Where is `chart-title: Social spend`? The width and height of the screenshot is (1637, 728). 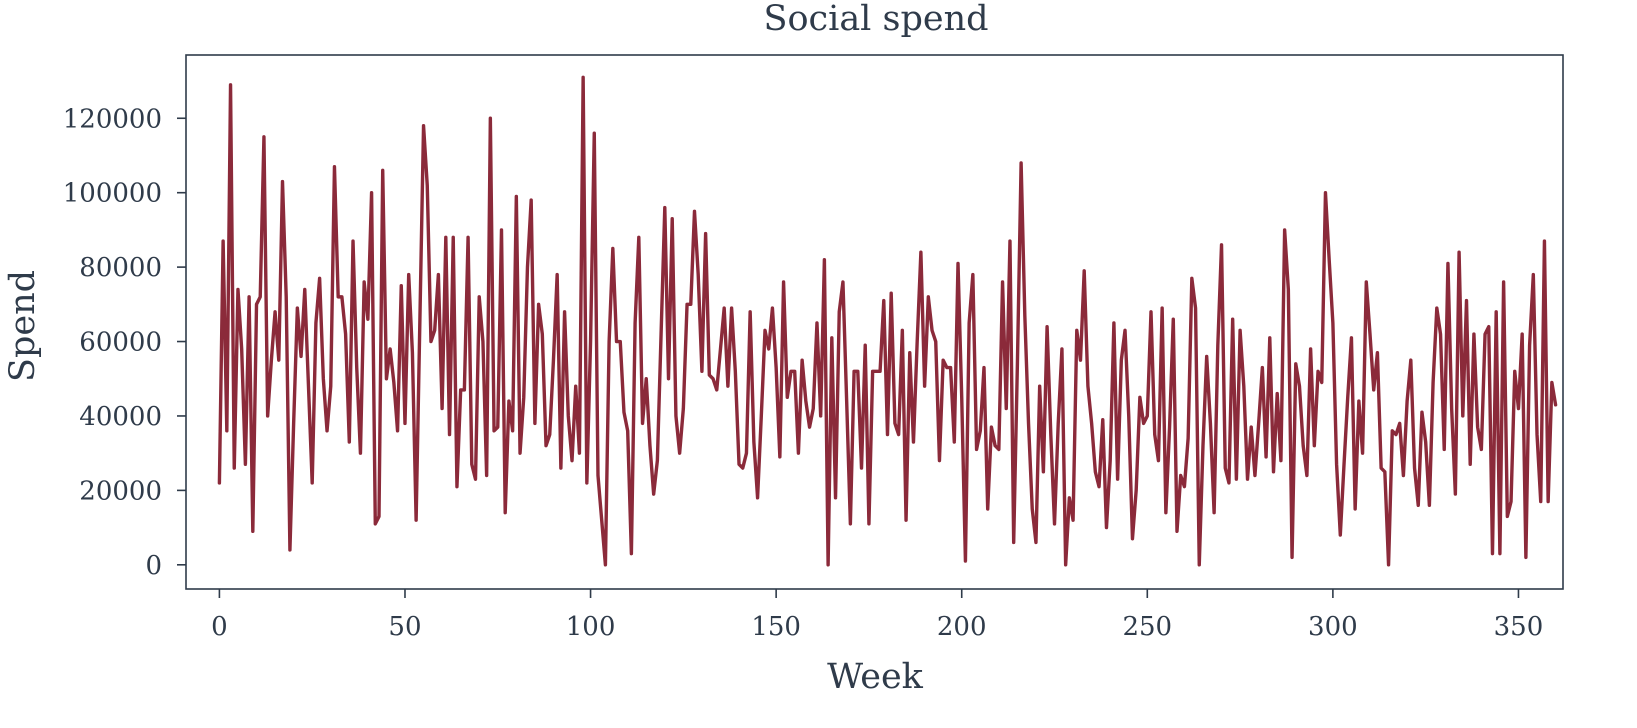 chart-title: Social spend is located at coordinates (875, 19).